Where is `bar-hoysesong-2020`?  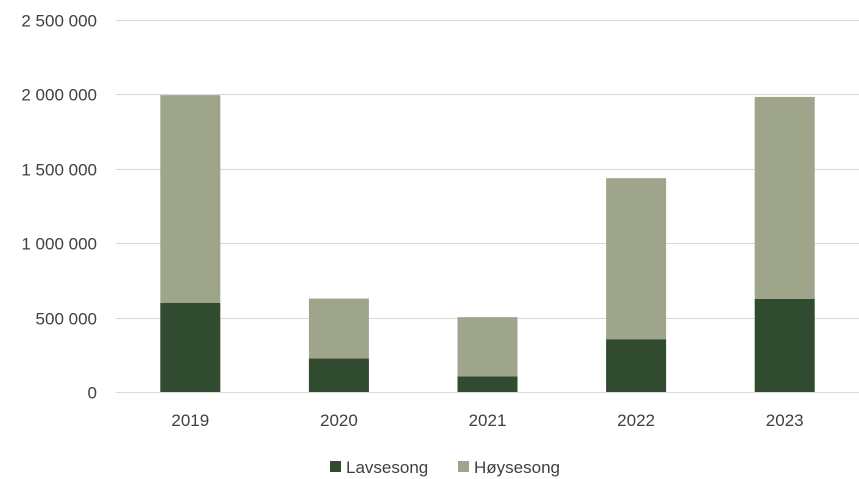 bar-hoysesong-2020 is located at coordinates (338, 328).